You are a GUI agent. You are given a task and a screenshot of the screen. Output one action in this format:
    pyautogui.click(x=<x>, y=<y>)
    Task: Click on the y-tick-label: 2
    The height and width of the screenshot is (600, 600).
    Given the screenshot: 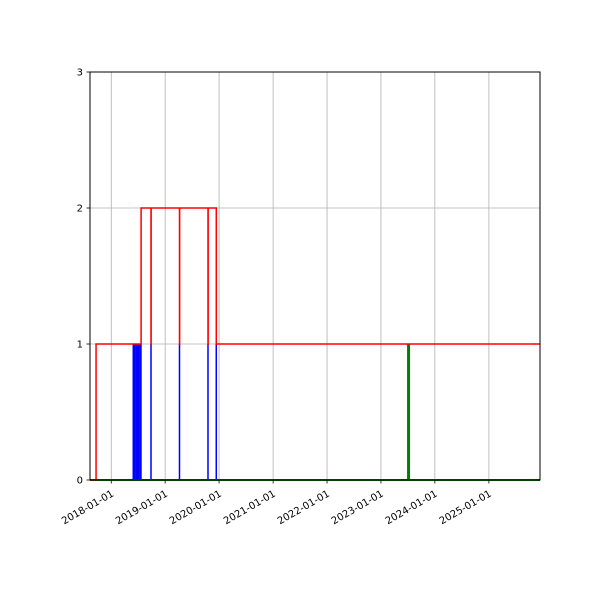 What is the action you would take?
    pyautogui.click(x=80, y=209)
    